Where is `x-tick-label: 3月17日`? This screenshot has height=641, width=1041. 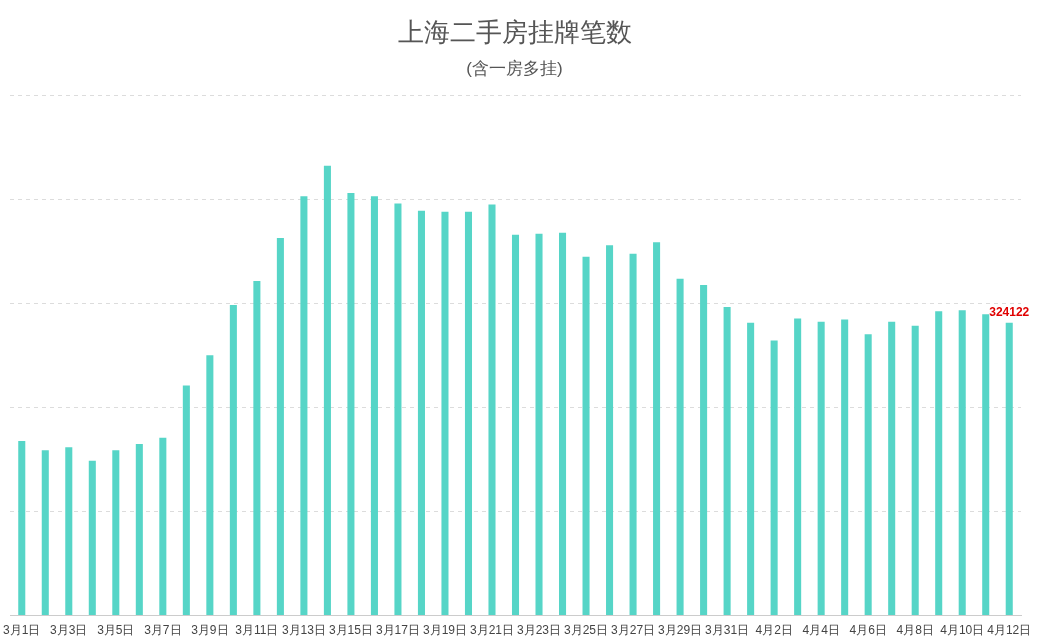 x-tick-label: 3月17日 is located at coordinates (397, 630).